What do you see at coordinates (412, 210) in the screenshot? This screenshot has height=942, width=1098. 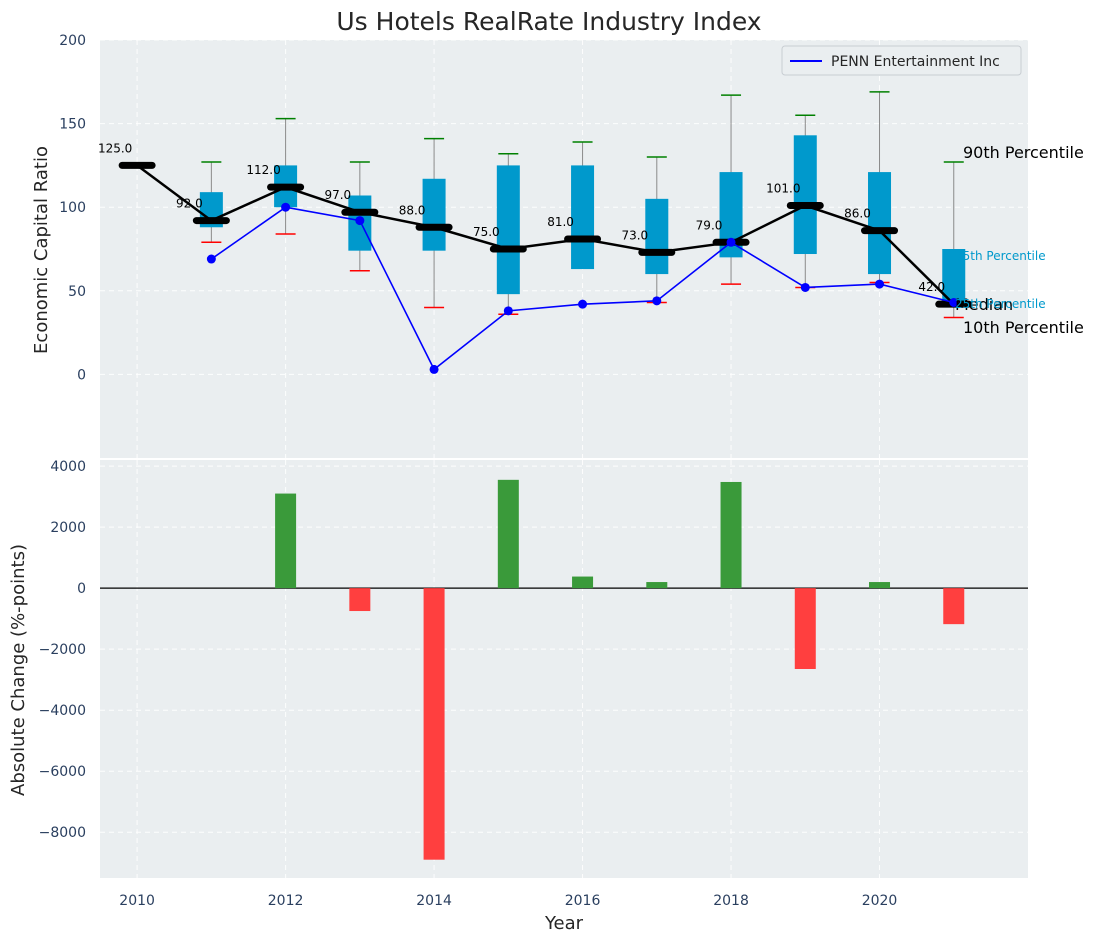 I see `median-value-label: 88.0` at bounding box center [412, 210].